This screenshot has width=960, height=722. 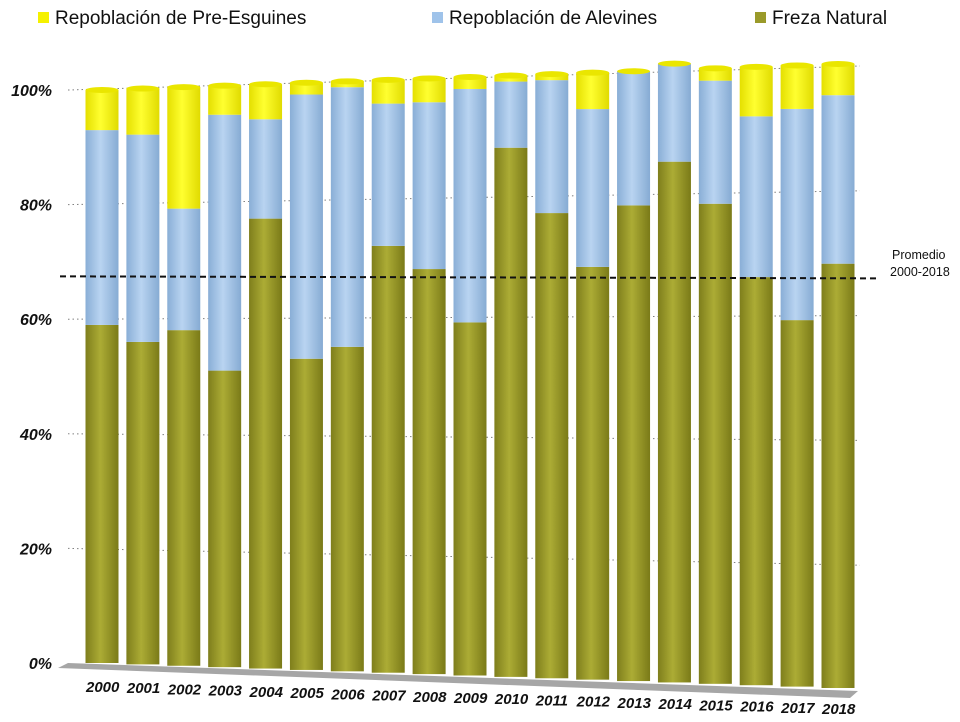 I want to click on x-tick-label: 2009, so click(x=470, y=698).